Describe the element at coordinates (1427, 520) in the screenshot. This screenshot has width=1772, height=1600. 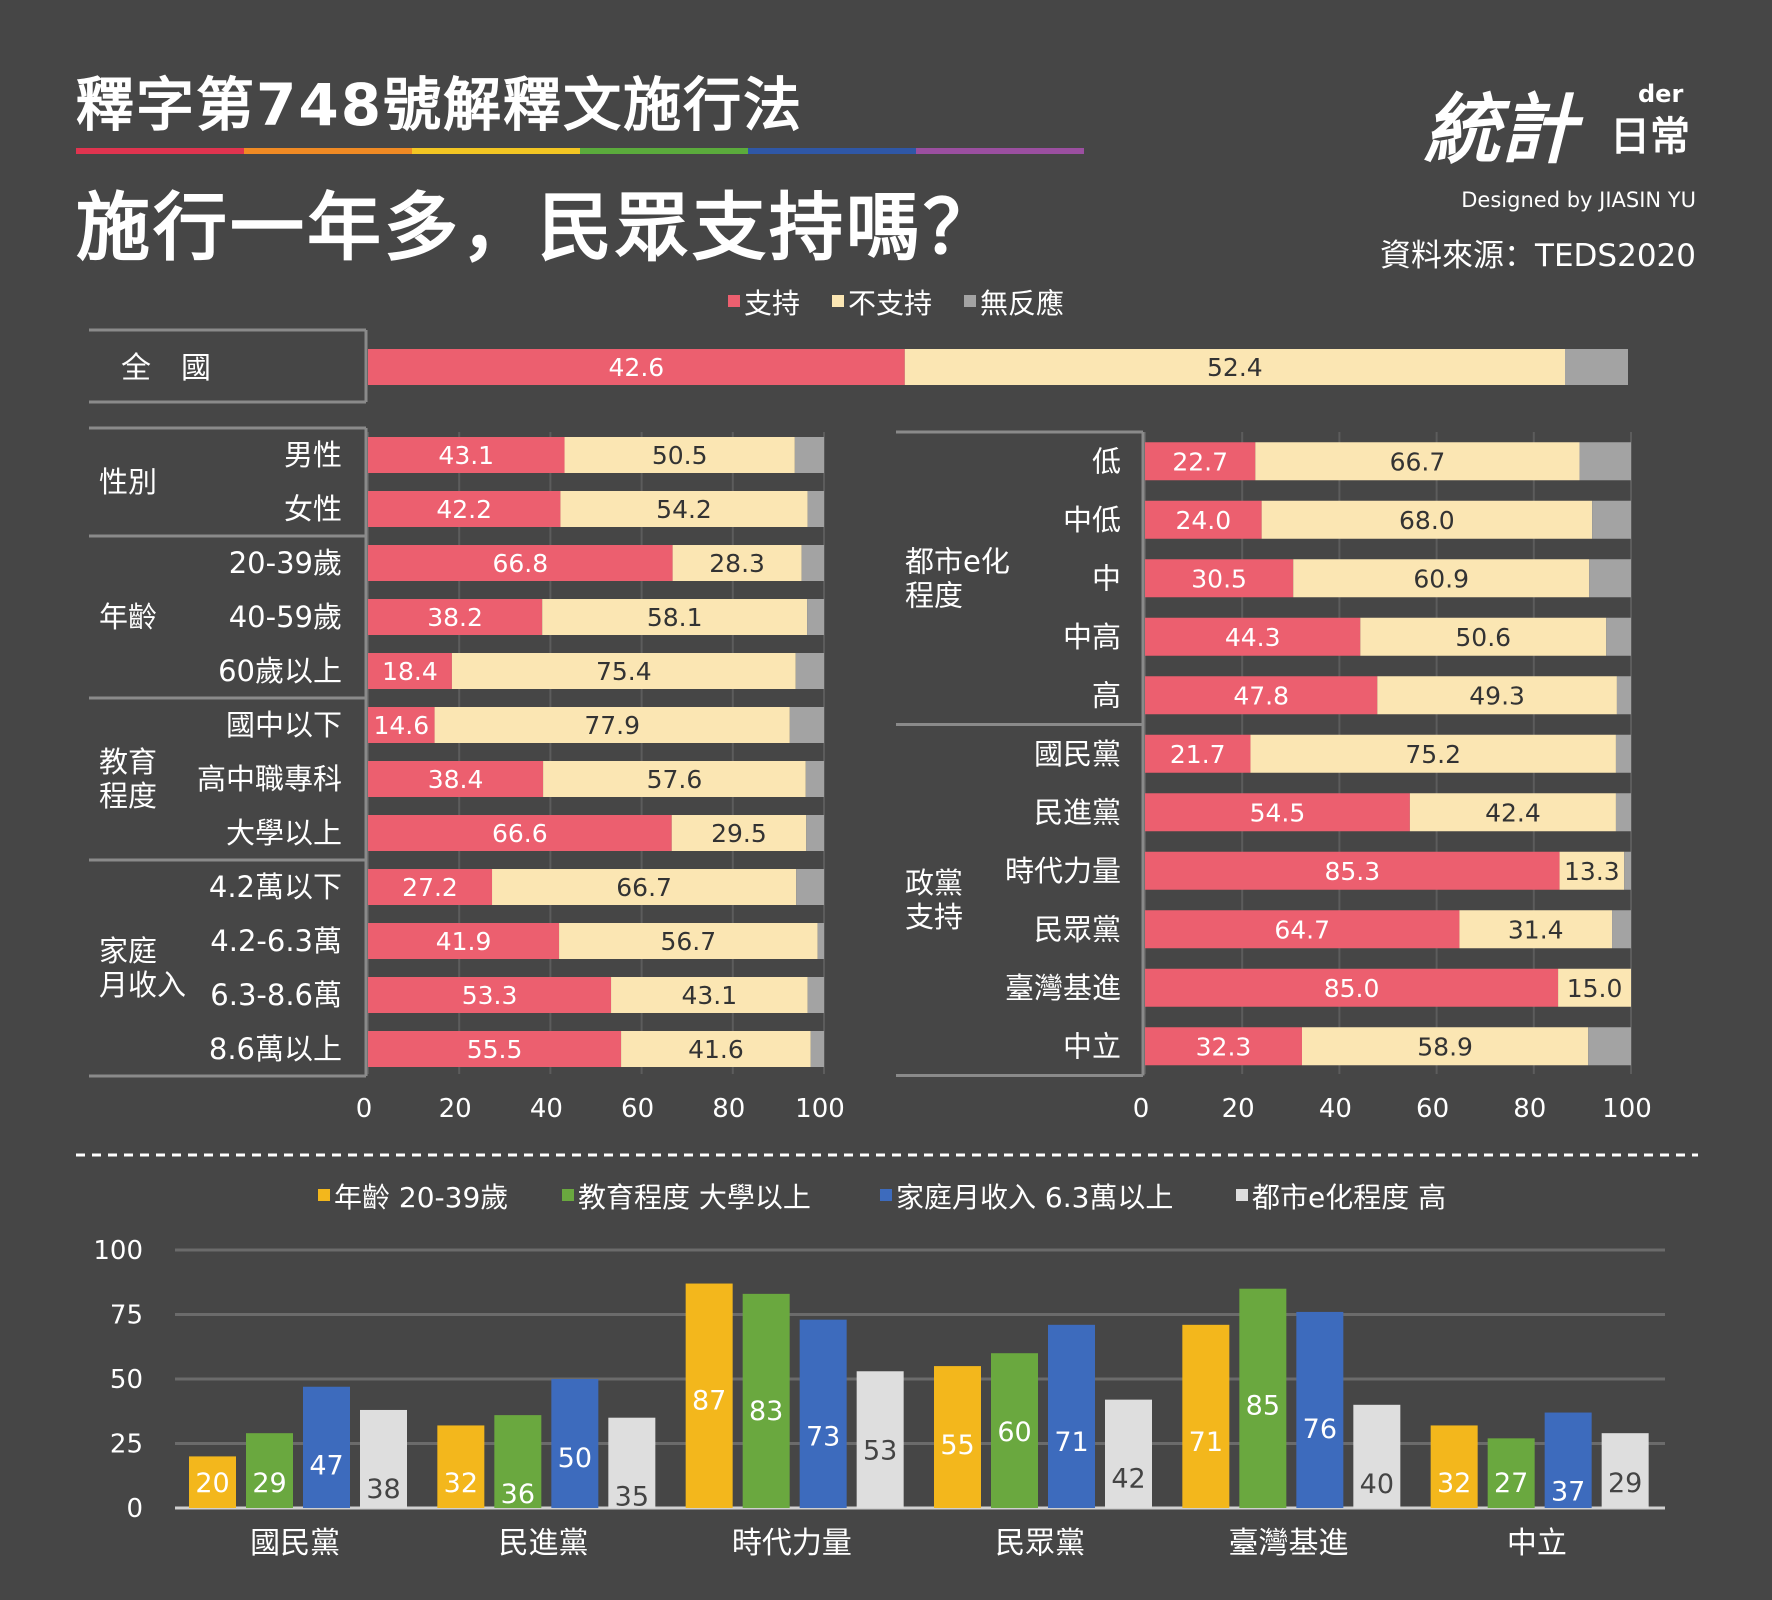
I see `right-0-1-not-support-label: 68.0` at that location.